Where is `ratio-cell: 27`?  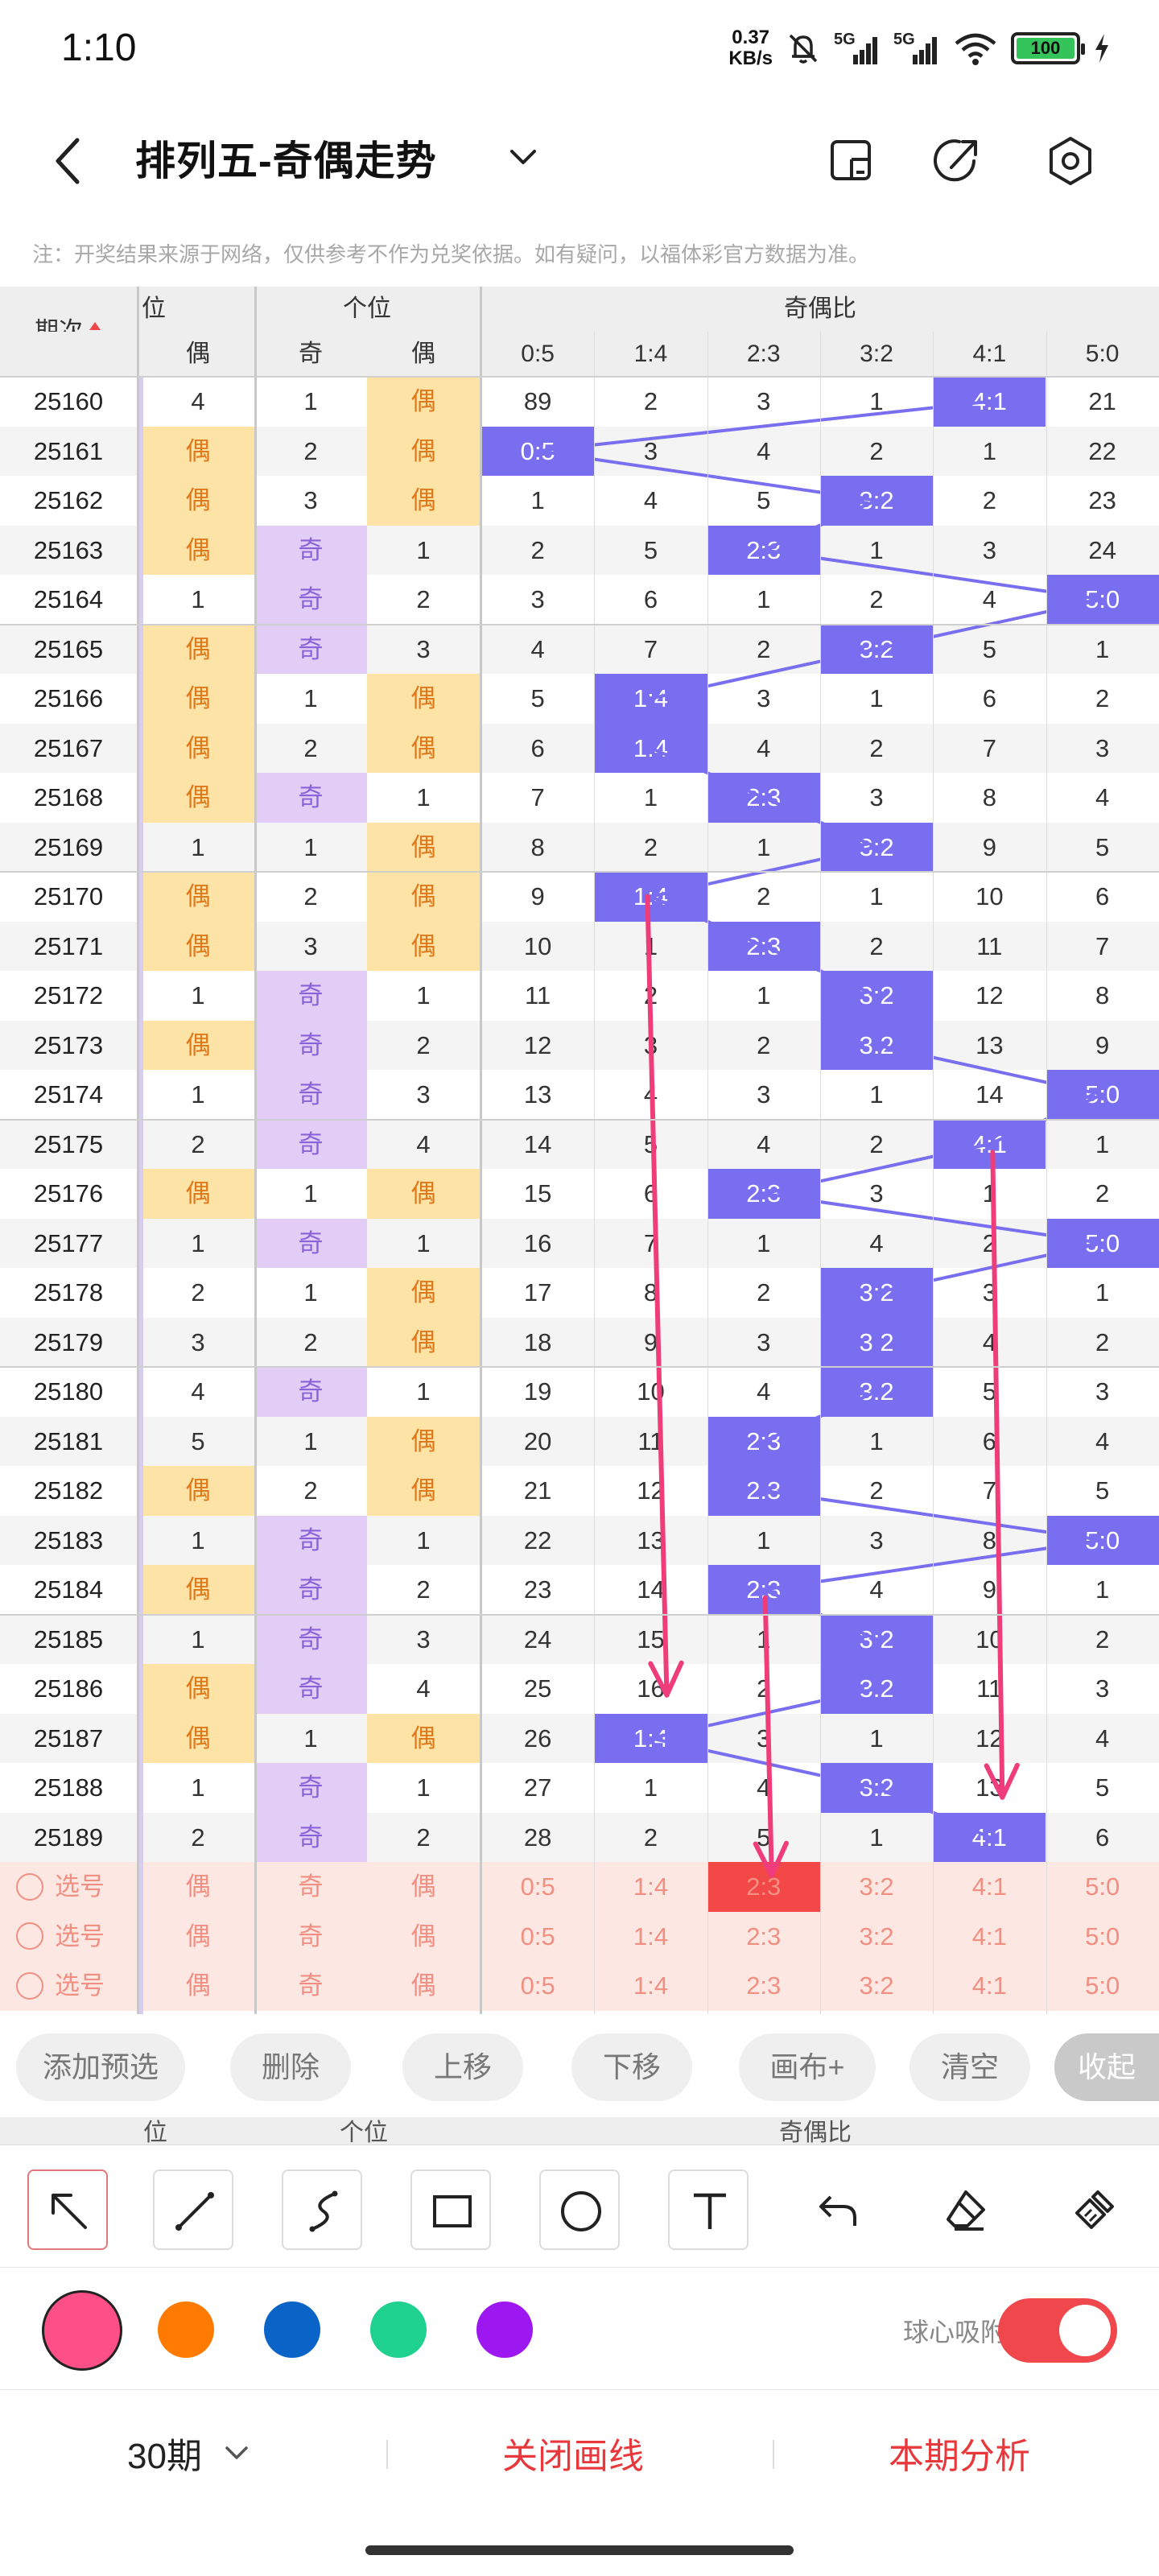 ratio-cell: 27 is located at coordinates (537, 1787).